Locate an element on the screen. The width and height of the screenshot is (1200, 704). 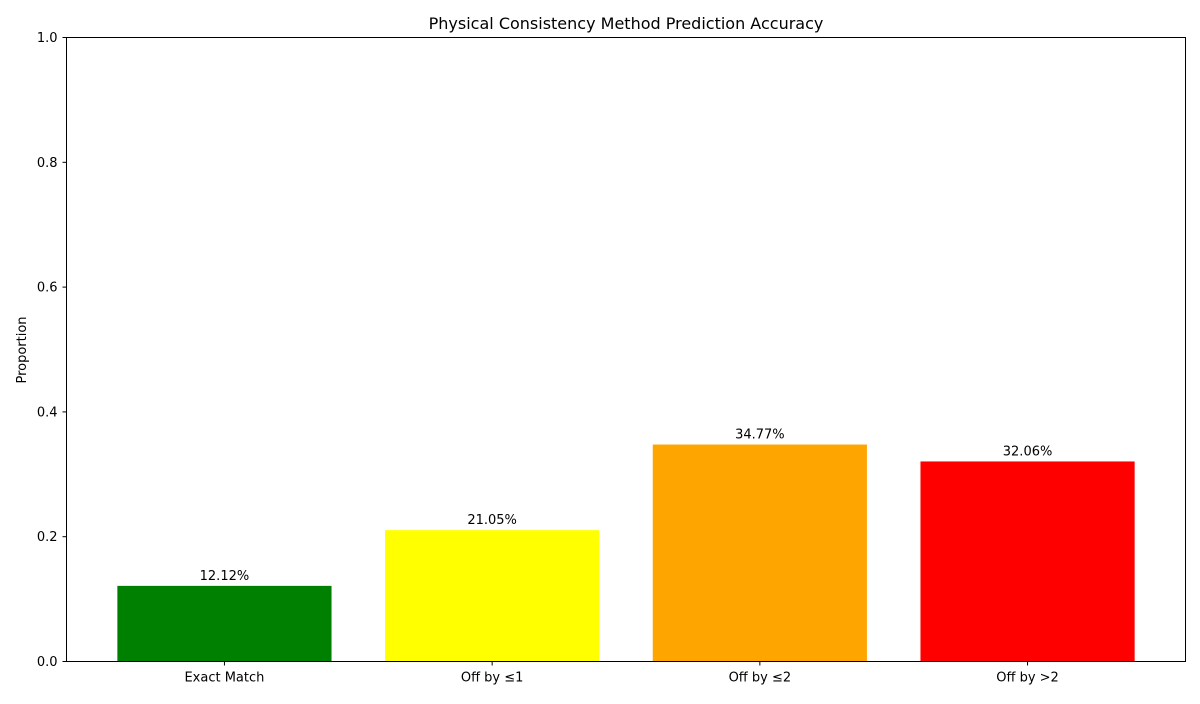
y-tick-label: 0.6 is located at coordinates (47, 288).